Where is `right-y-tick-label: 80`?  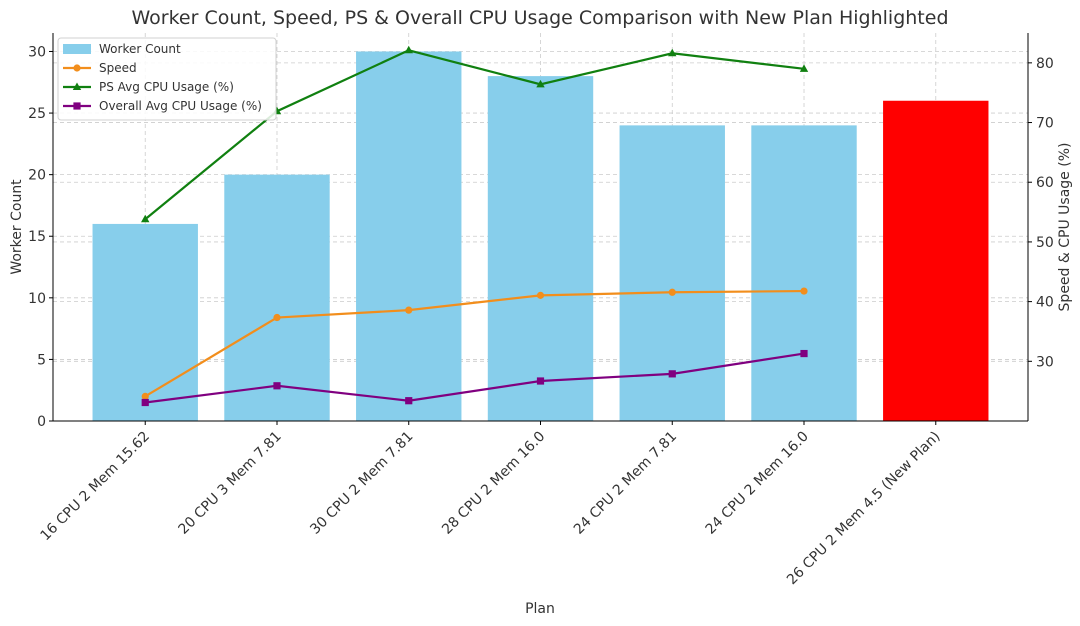 right-y-tick-label: 80 is located at coordinates (1045, 64).